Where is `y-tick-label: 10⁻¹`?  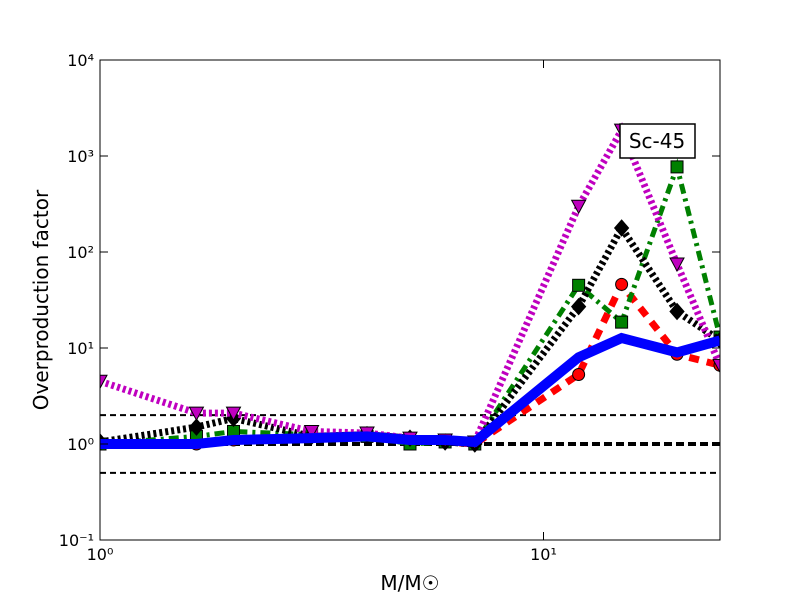 y-tick-label: 10⁻¹ is located at coordinates (76, 540).